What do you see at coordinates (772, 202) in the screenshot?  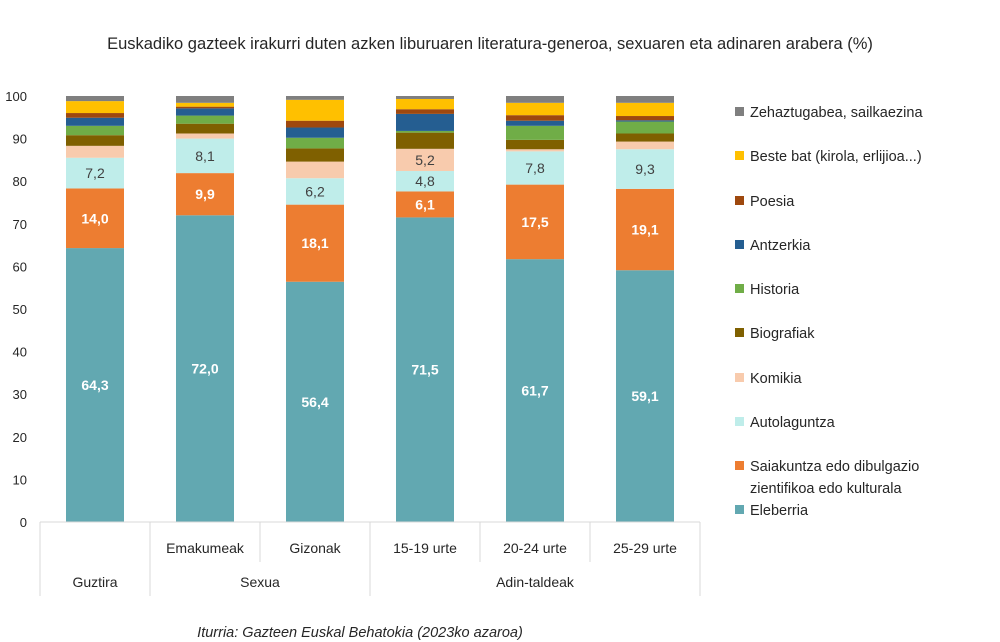 I see `legend-label: Poesia` at bounding box center [772, 202].